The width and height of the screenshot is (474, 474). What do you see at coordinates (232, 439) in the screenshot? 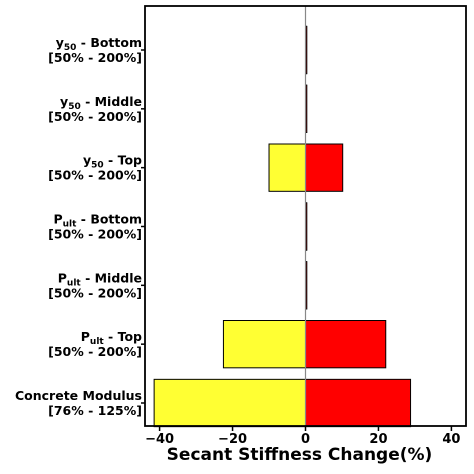
I see `x-tick-label-1: −20` at bounding box center [232, 439].